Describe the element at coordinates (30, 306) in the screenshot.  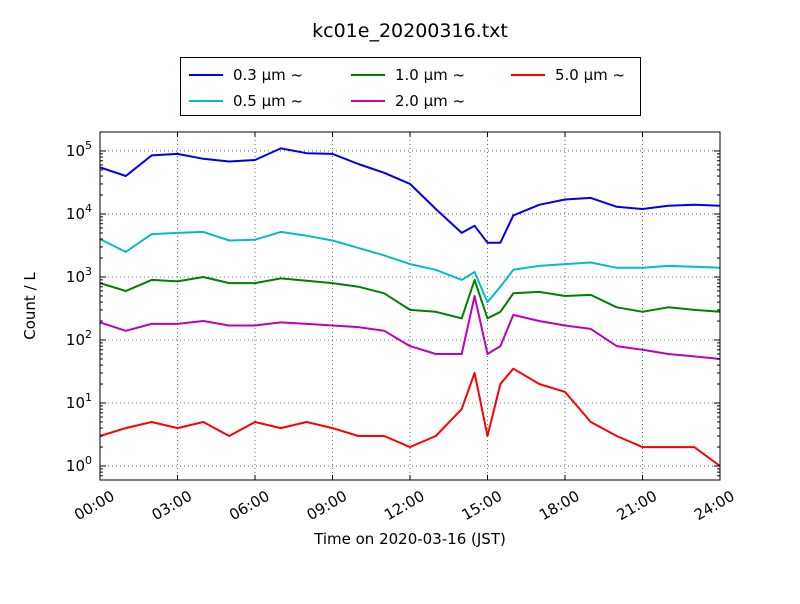
I see `y-axis-label: Count / L` at that location.